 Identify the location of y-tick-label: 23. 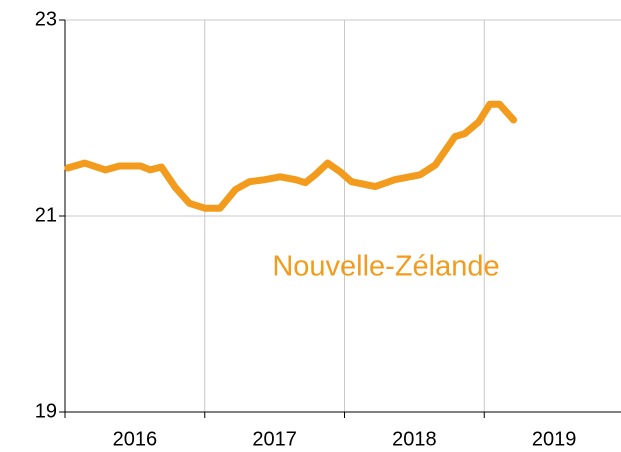
(46, 19).